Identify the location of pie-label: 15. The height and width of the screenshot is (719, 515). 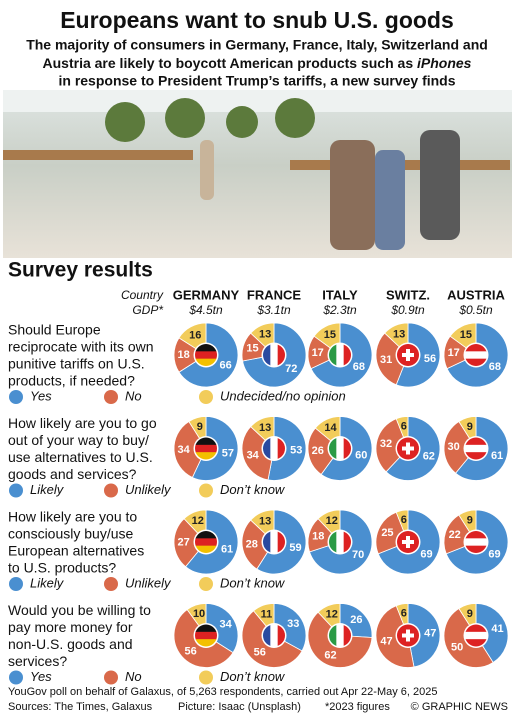
(330, 335).